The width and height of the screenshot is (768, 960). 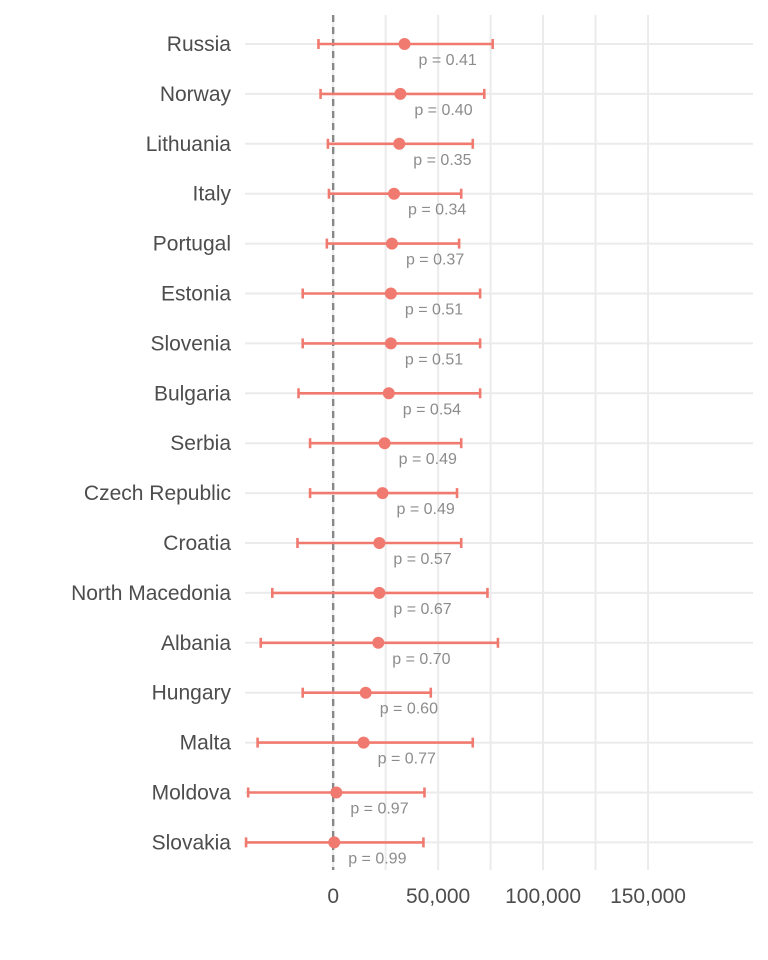 What do you see at coordinates (422, 559) in the screenshot?
I see `p-value-label: p = 0.57` at bounding box center [422, 559].